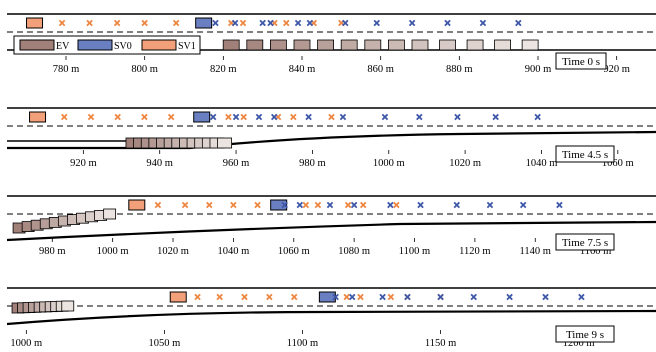 The width and height of the screenshot is (656, 352). Describe the element at coordinates (236, 163) in the screenshot. I see `tick-label: 960 m` at that location.